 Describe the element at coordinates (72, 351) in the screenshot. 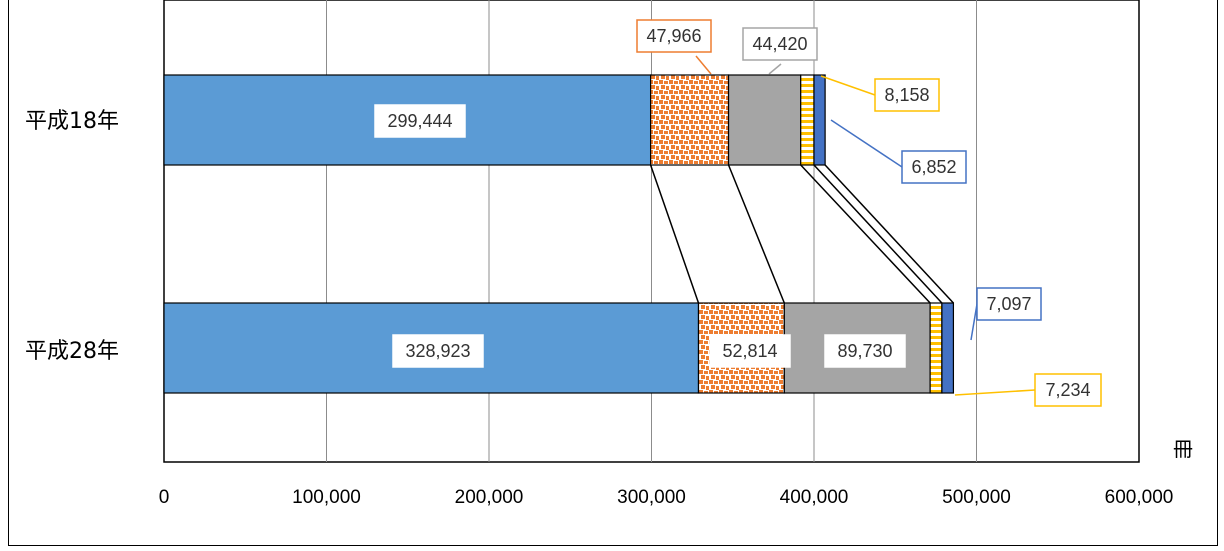

I see `category-label: 平成28年` at that location.